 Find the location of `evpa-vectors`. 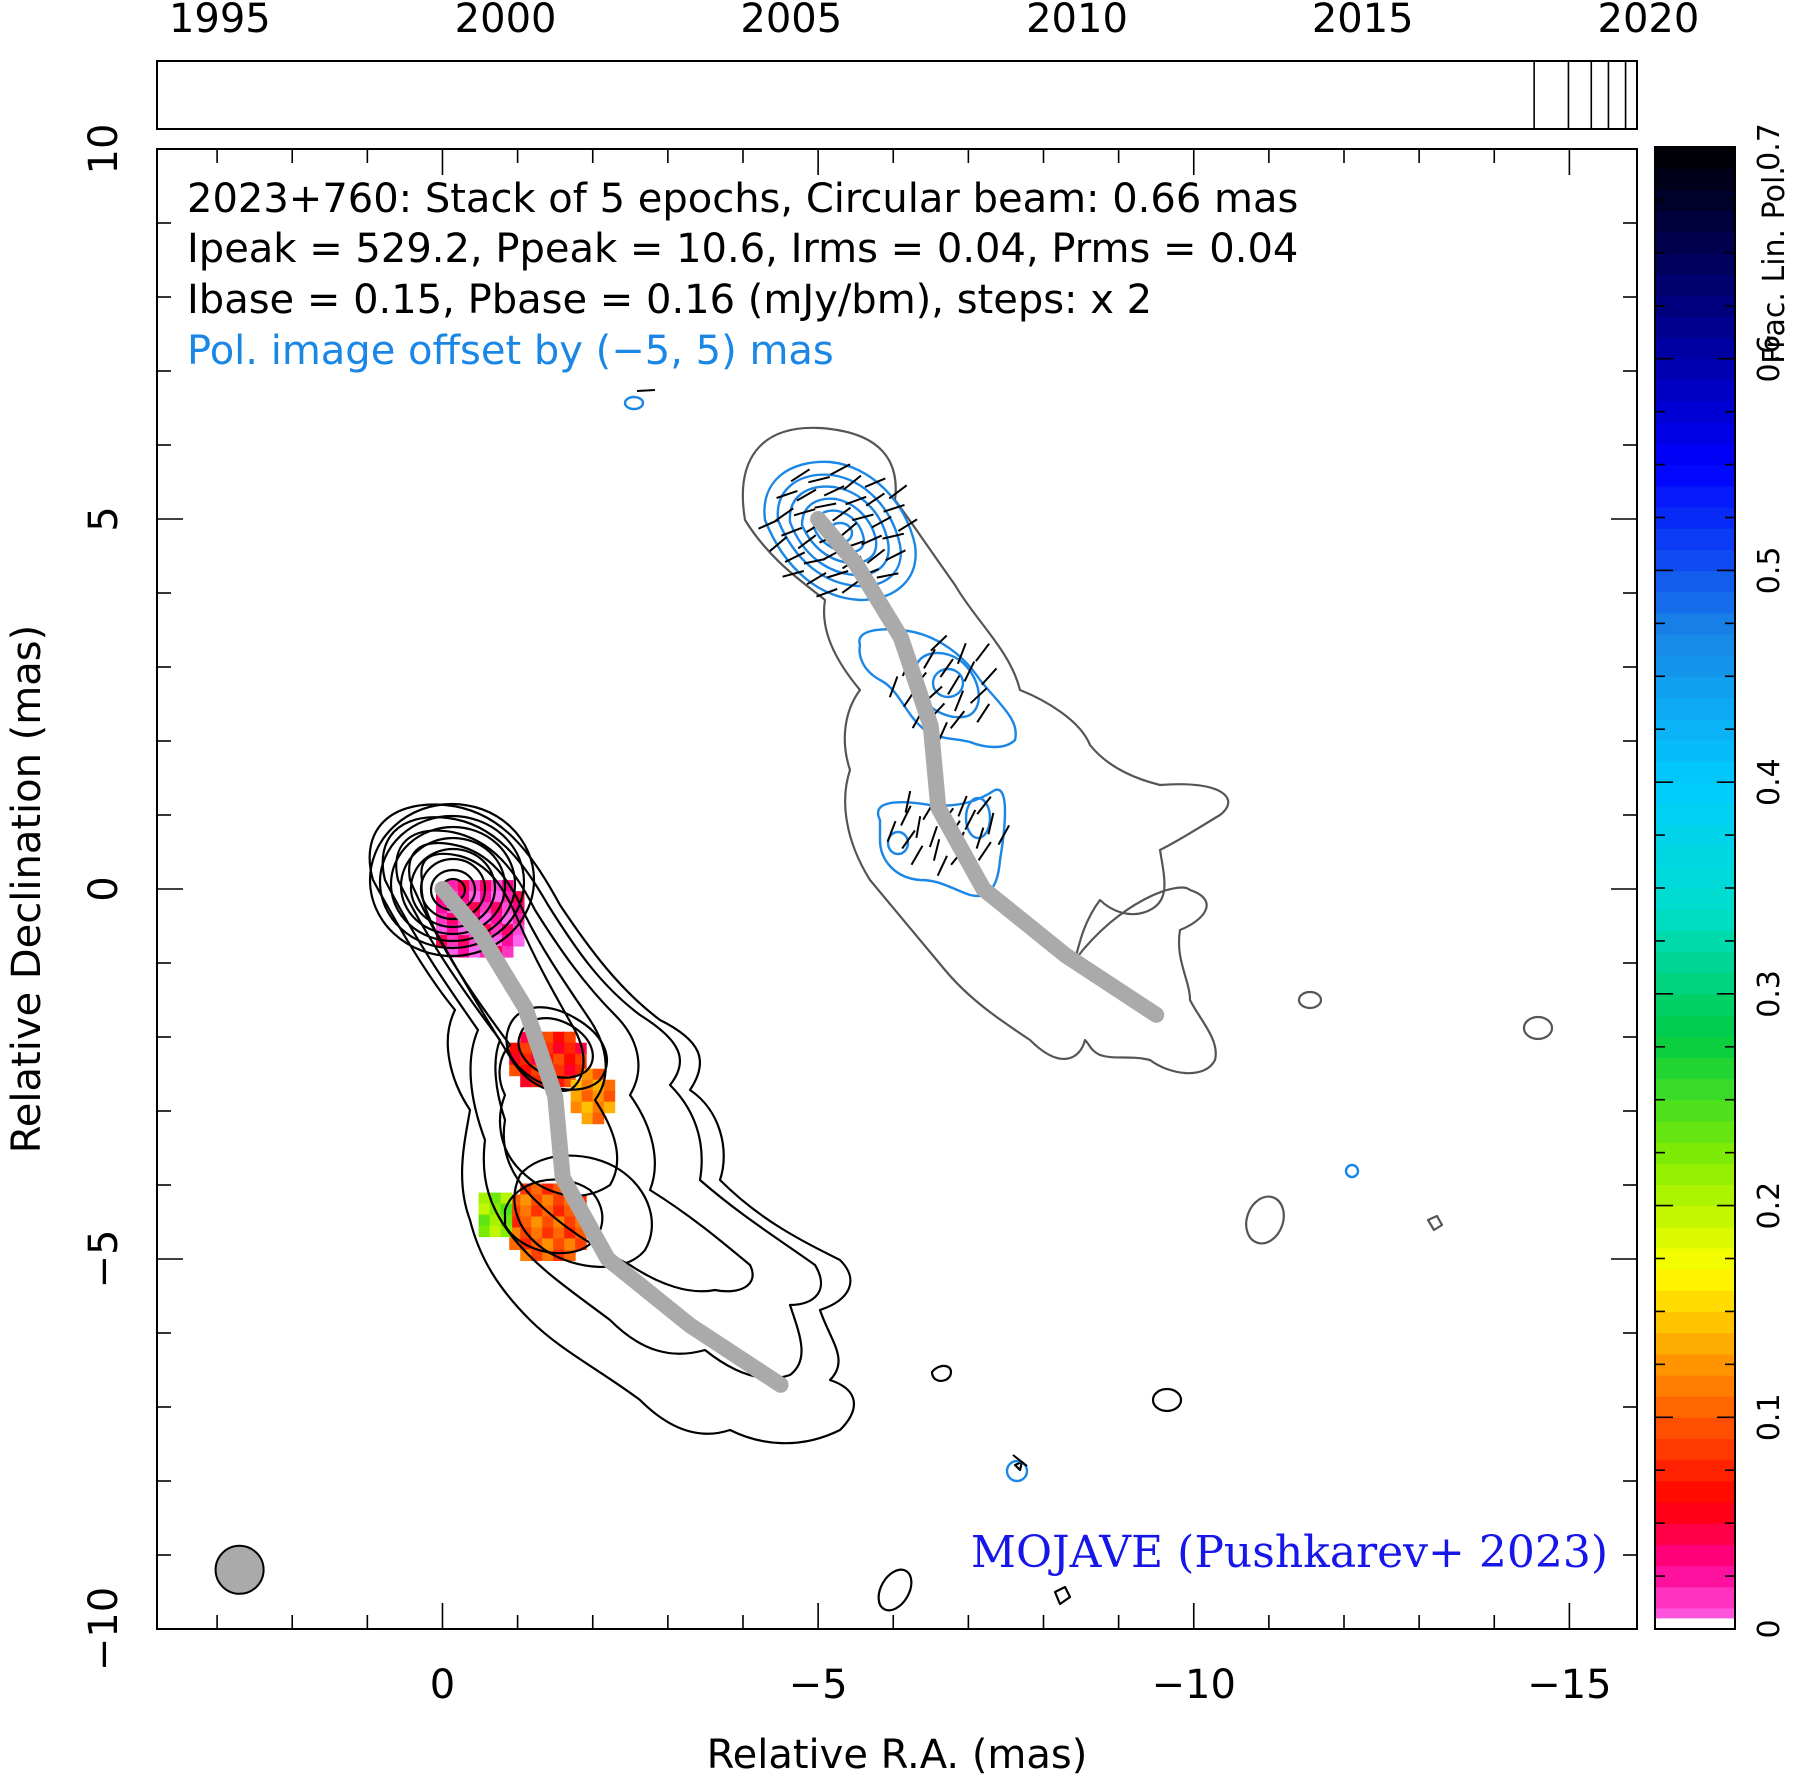

evpa-vectors is located at coordinates (832, 928).